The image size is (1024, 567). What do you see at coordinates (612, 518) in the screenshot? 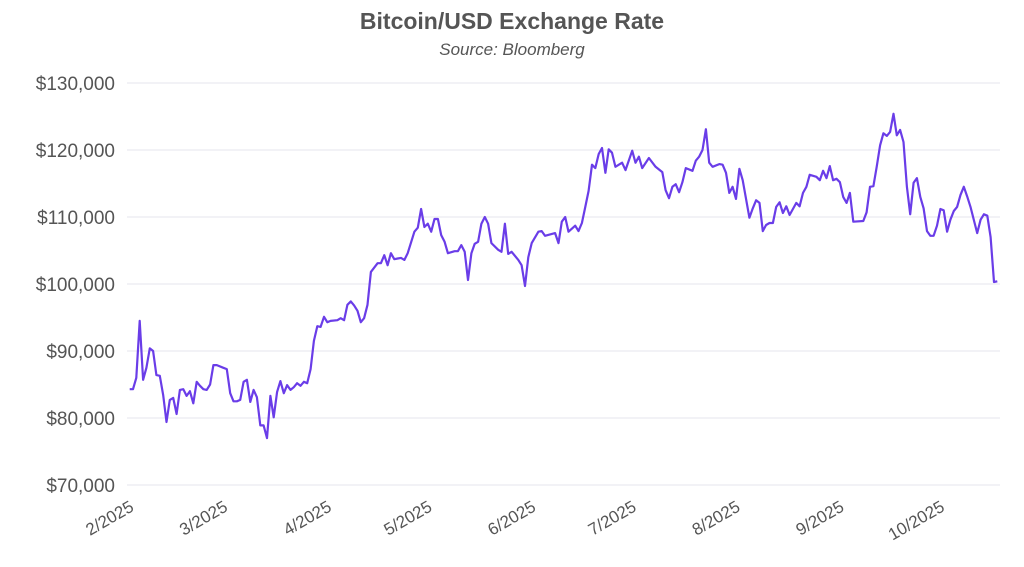
I see `x-tick-label: 7/2025` at bounding box center [612, 518].